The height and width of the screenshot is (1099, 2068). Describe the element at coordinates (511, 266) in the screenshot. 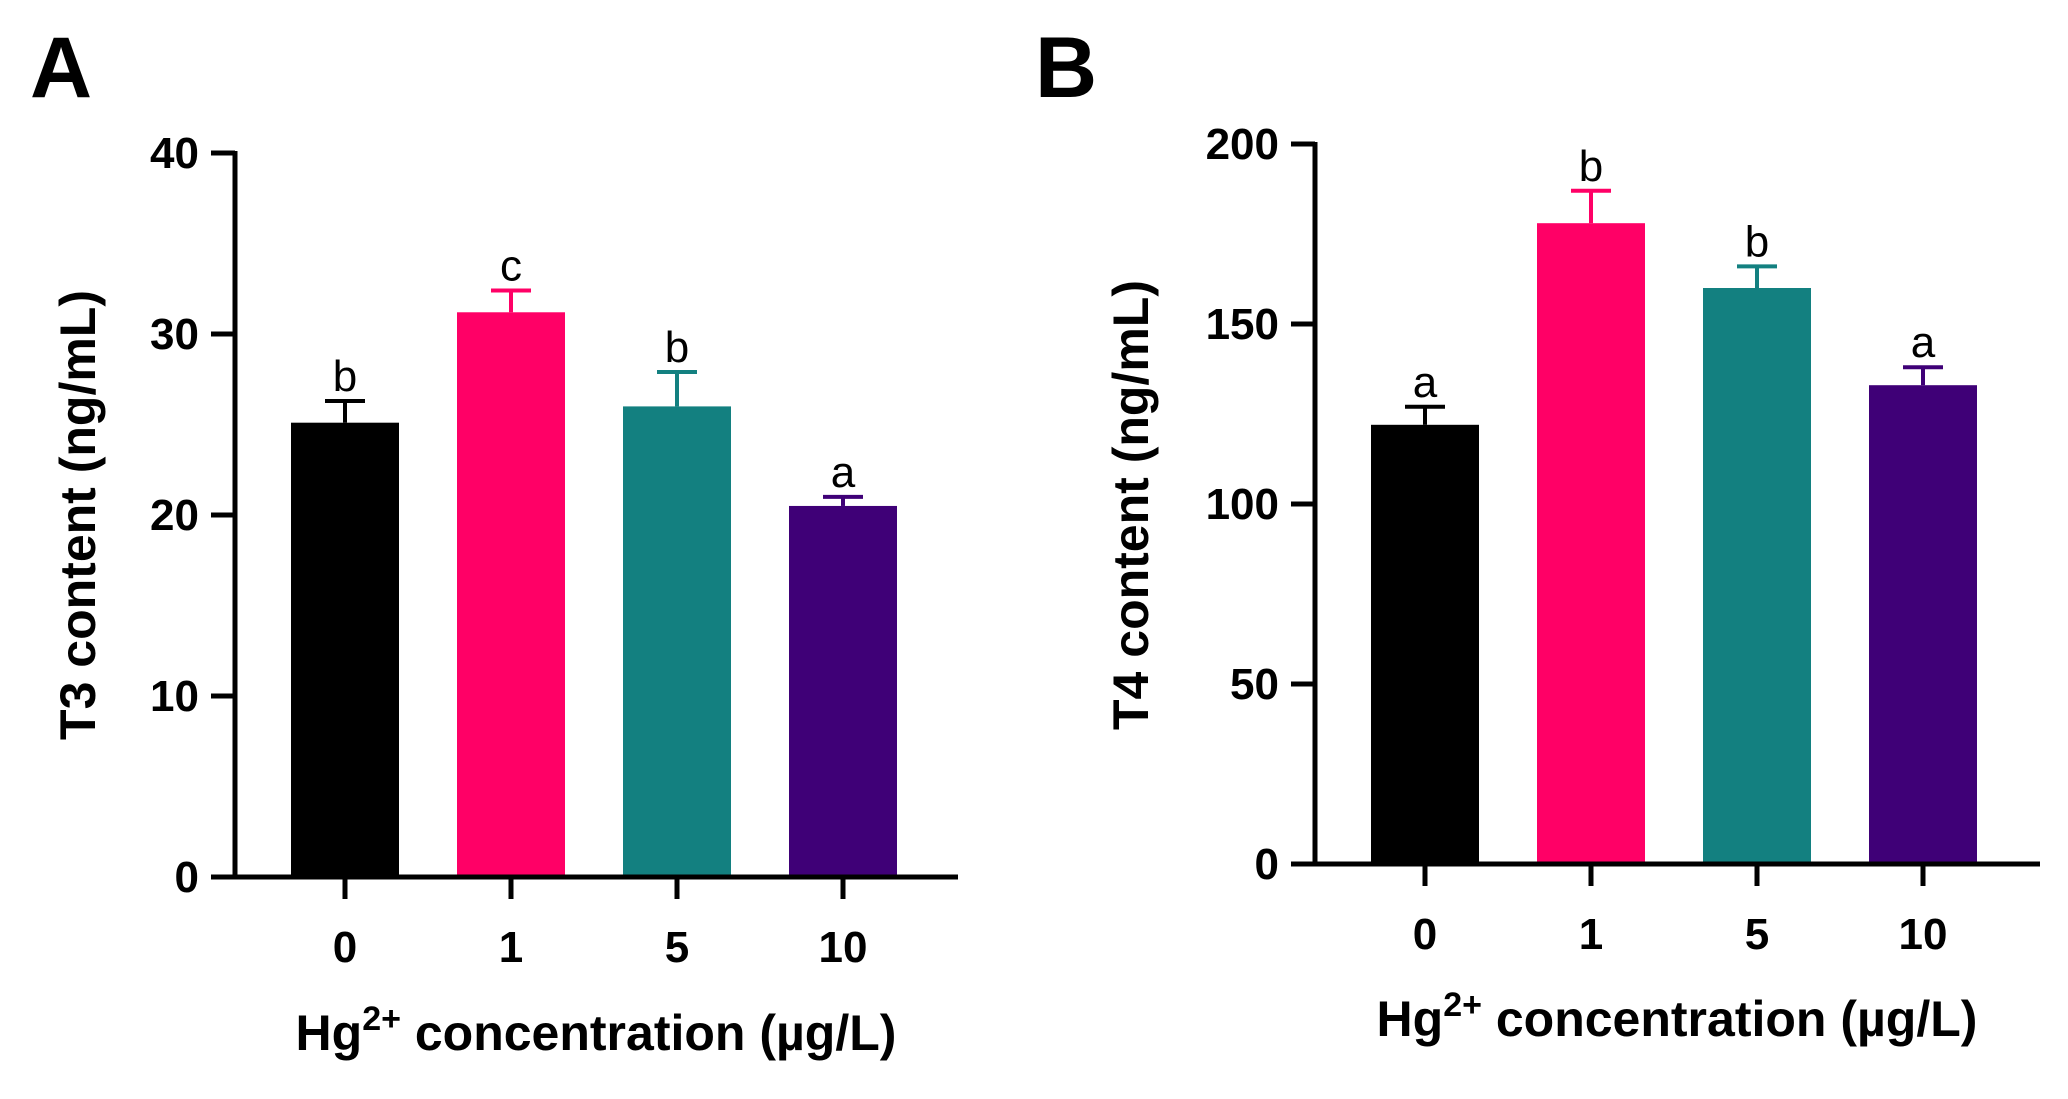

I see `chart-0-significance-label-1: c` at that location.